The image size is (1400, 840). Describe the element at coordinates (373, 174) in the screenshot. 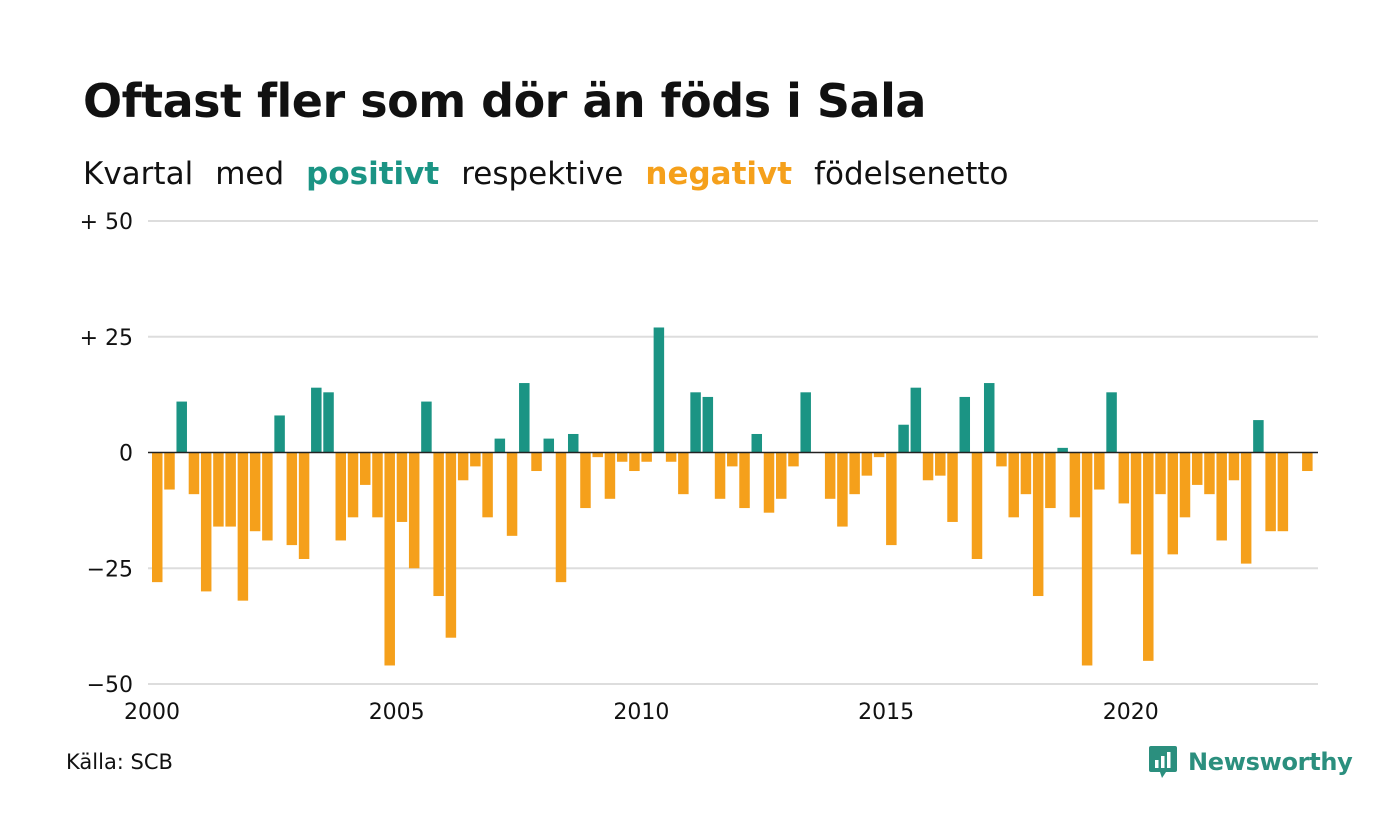

I see `subtitle-positive-label: positivt` at that location.